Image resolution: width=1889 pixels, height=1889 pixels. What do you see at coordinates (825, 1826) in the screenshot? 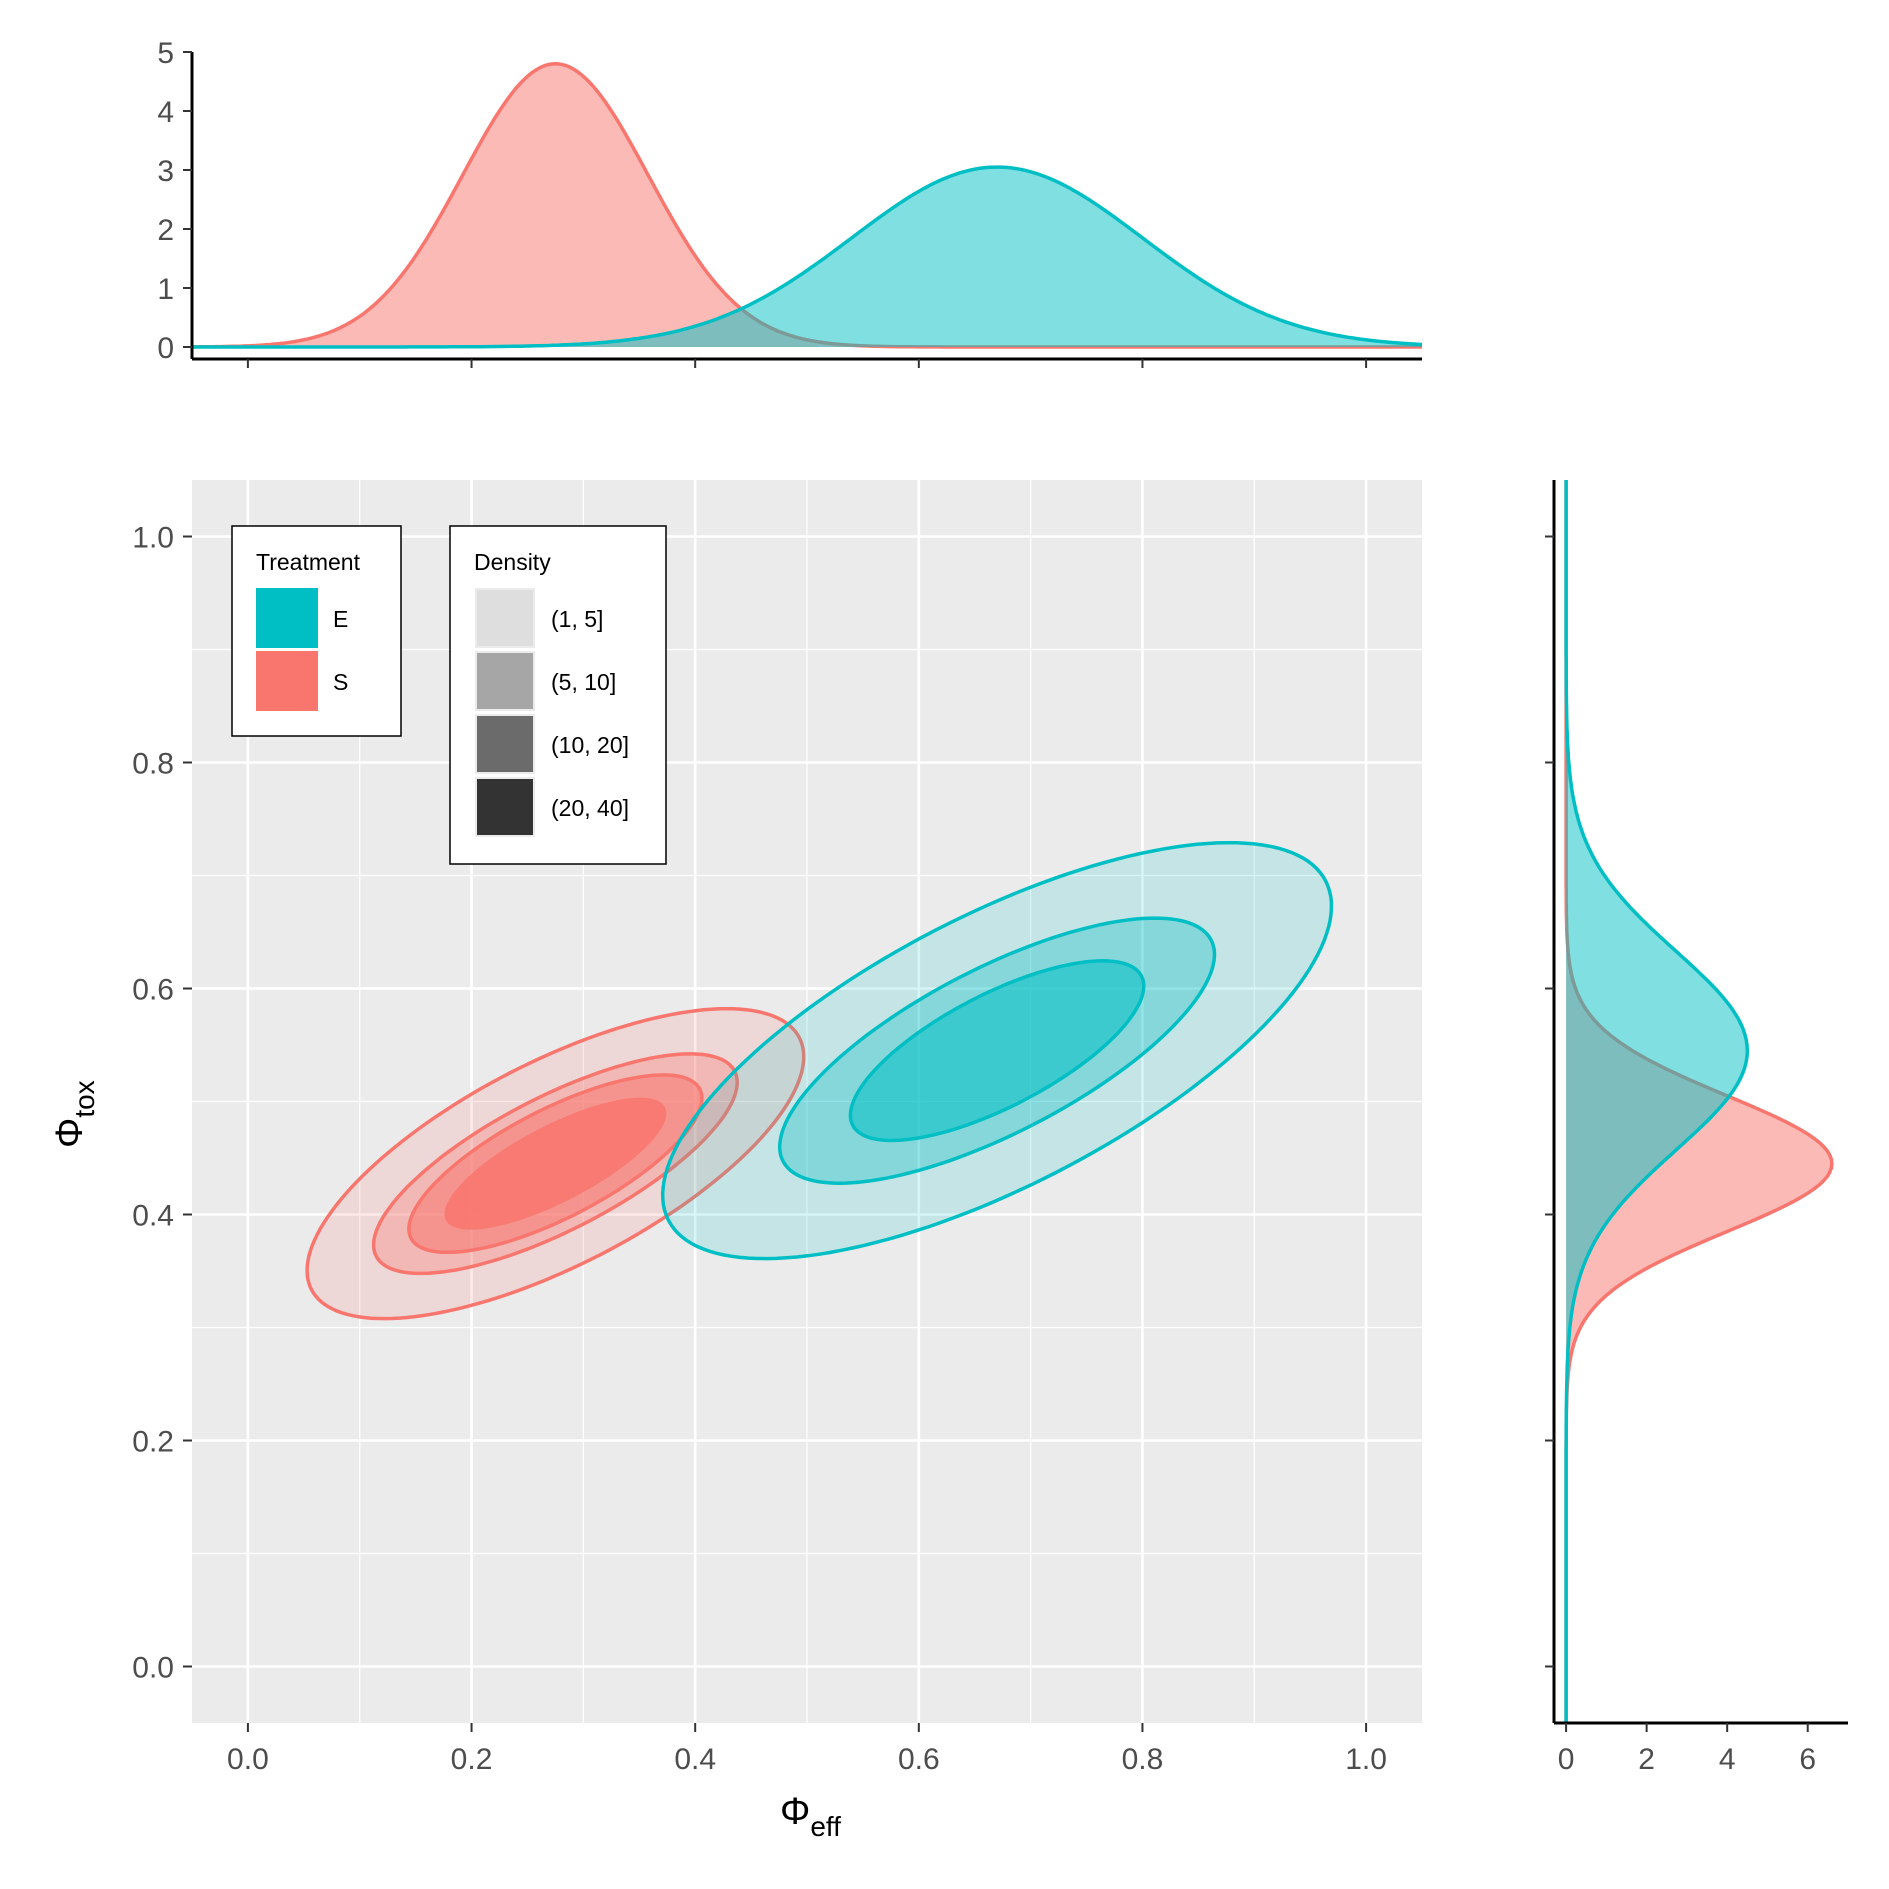
I see `x-axis-title-sub: eff` at bounding box center [825, 1826].